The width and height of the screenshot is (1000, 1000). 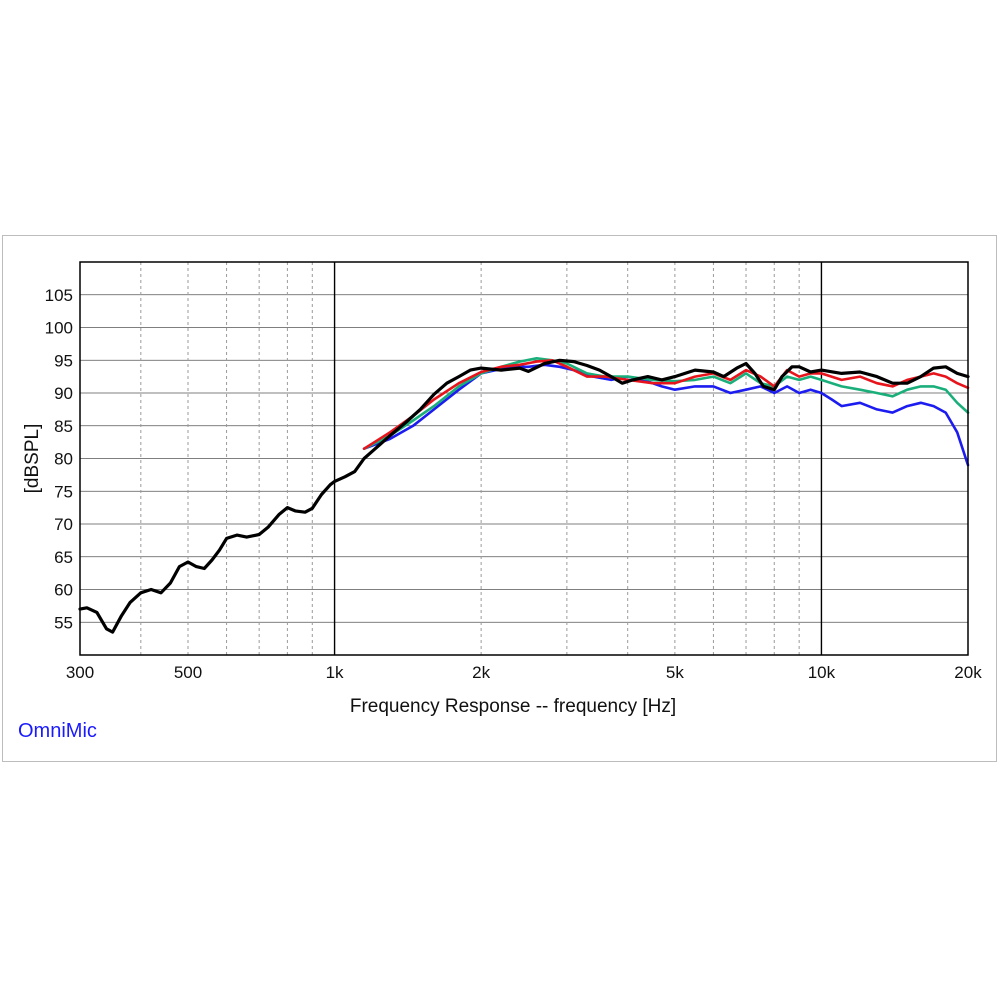 What do you see at coordinates (63, 590) in the screenshot?
I see `y-tick-label: 60` at bounding box center [63, 590].